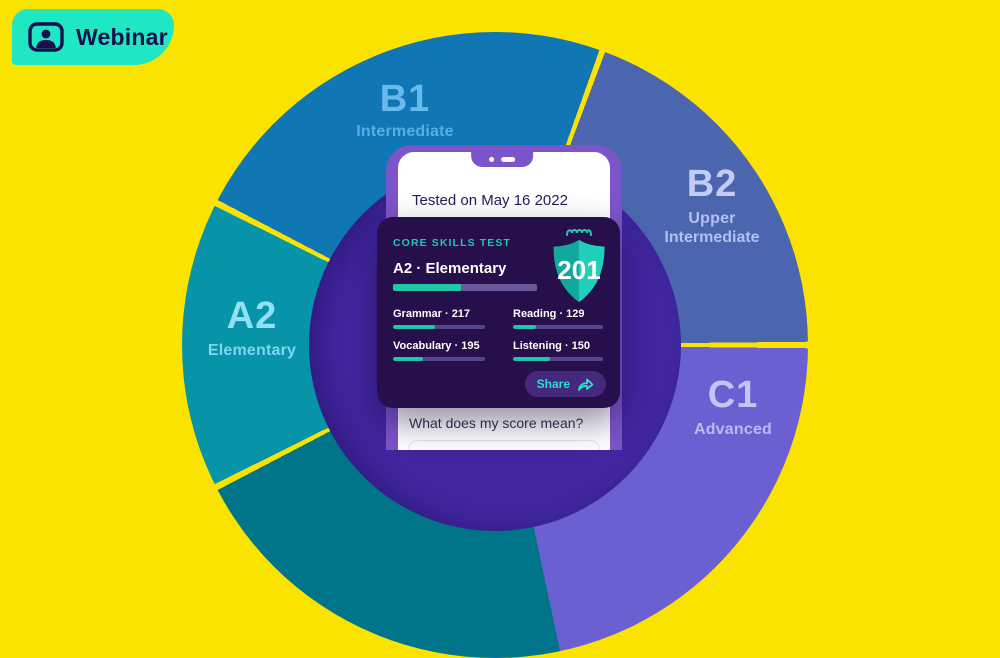 This screenshot has width=1000, height=658. I want to click on skill-vocabulary-fill, so click(408, 359).